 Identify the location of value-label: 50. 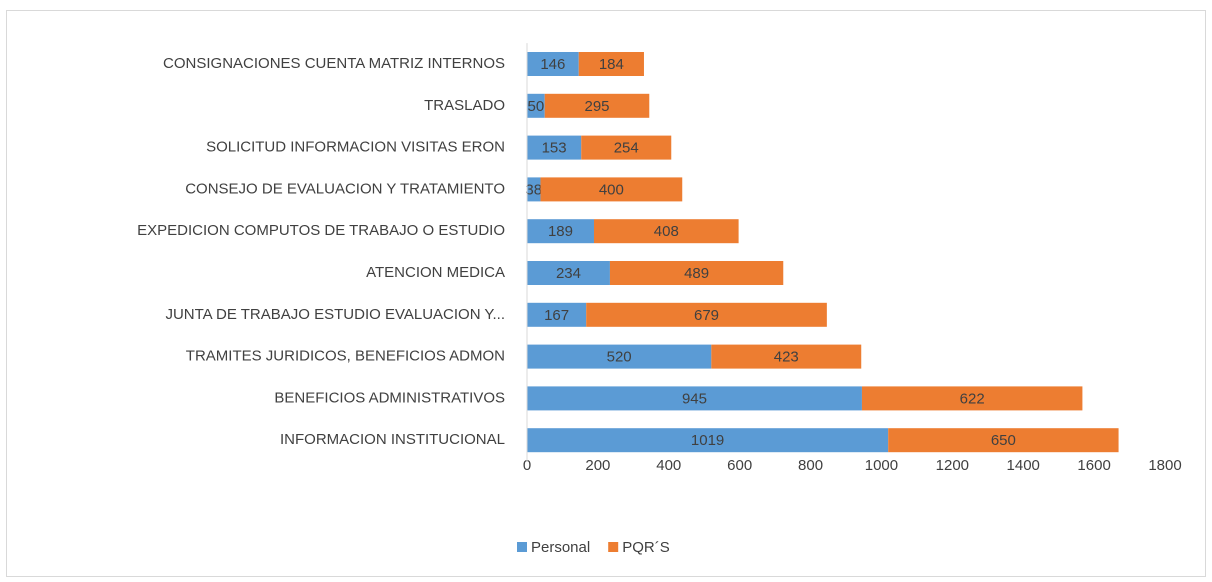
(536, 106).